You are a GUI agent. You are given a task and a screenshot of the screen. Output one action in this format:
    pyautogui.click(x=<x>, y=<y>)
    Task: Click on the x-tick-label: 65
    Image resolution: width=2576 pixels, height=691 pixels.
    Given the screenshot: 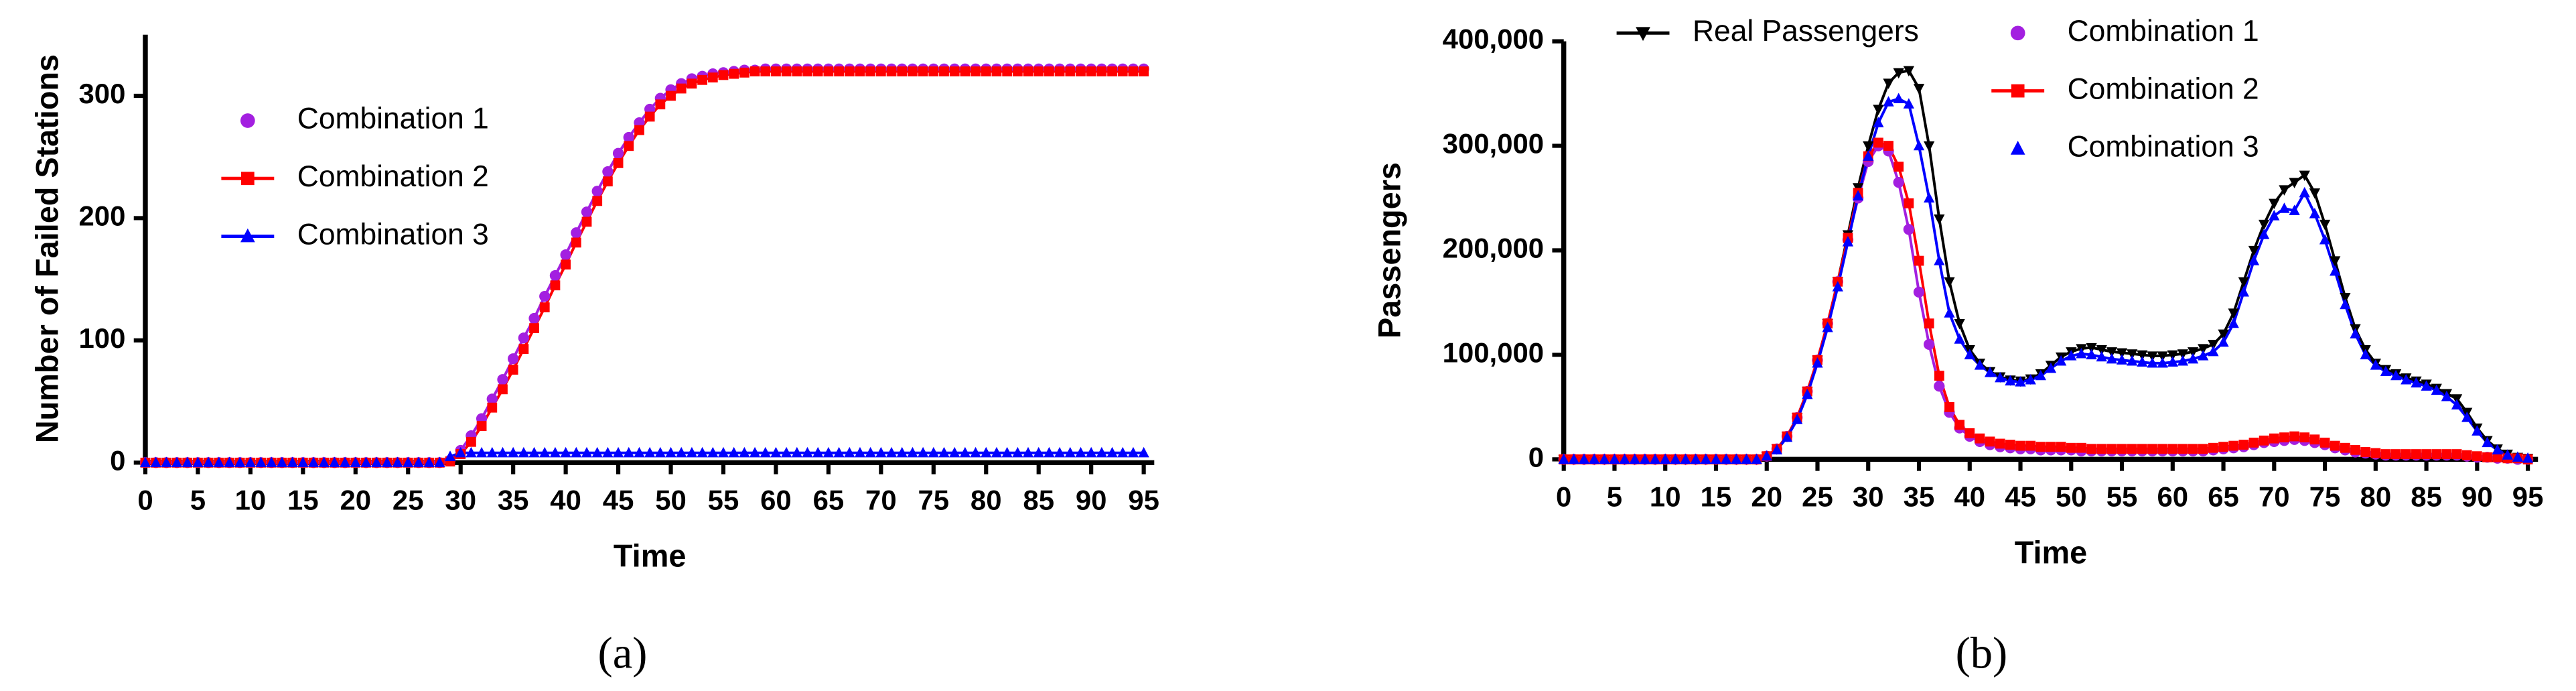 What is the action you would take?
    pyautogui.click(x=2223, y=497)
    